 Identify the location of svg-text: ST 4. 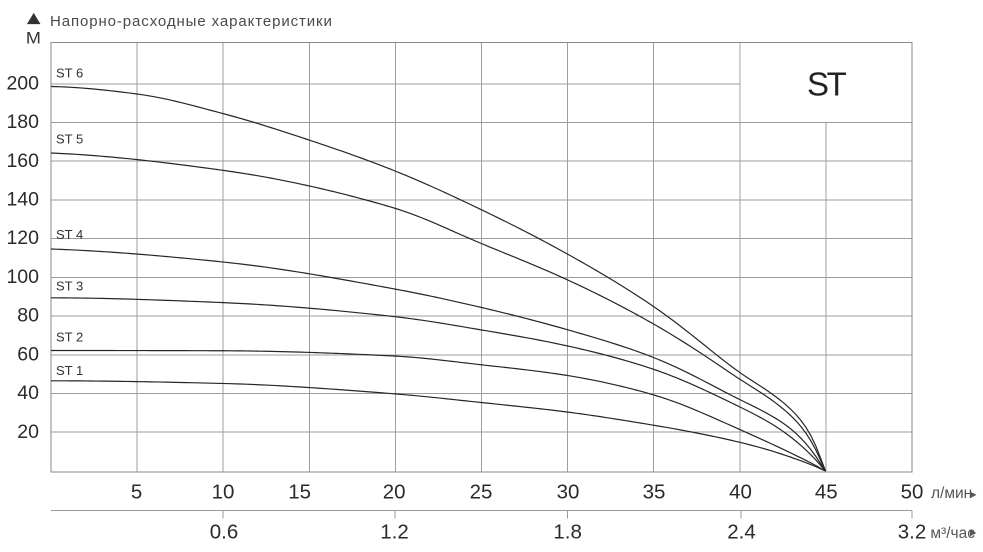
(69, 234).